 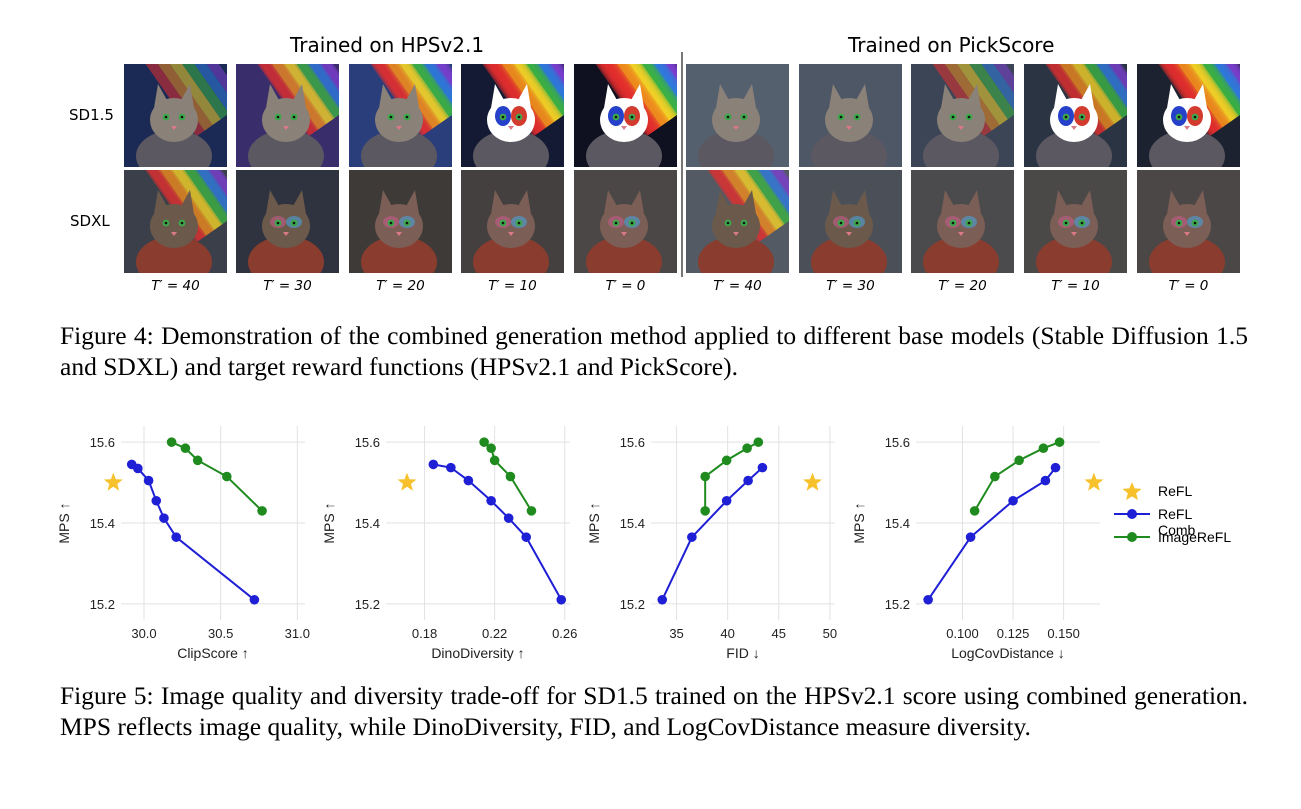 I want to click on plot-fid: 35 40 45 50 15.2 15.4 15.6 FID ↓ MPS ↑, so click(x=711, y=543).